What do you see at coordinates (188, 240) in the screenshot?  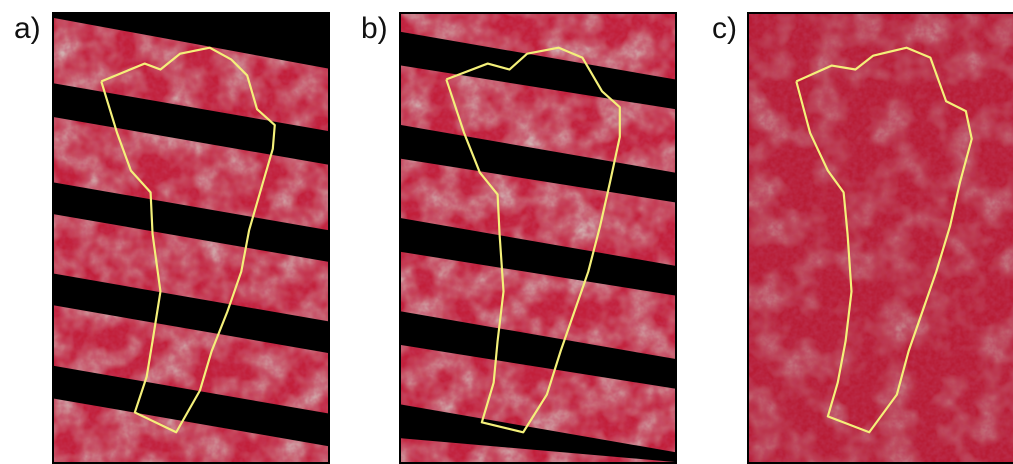 I see `field-boundary-outline-a` at bounding box center [188, 240].